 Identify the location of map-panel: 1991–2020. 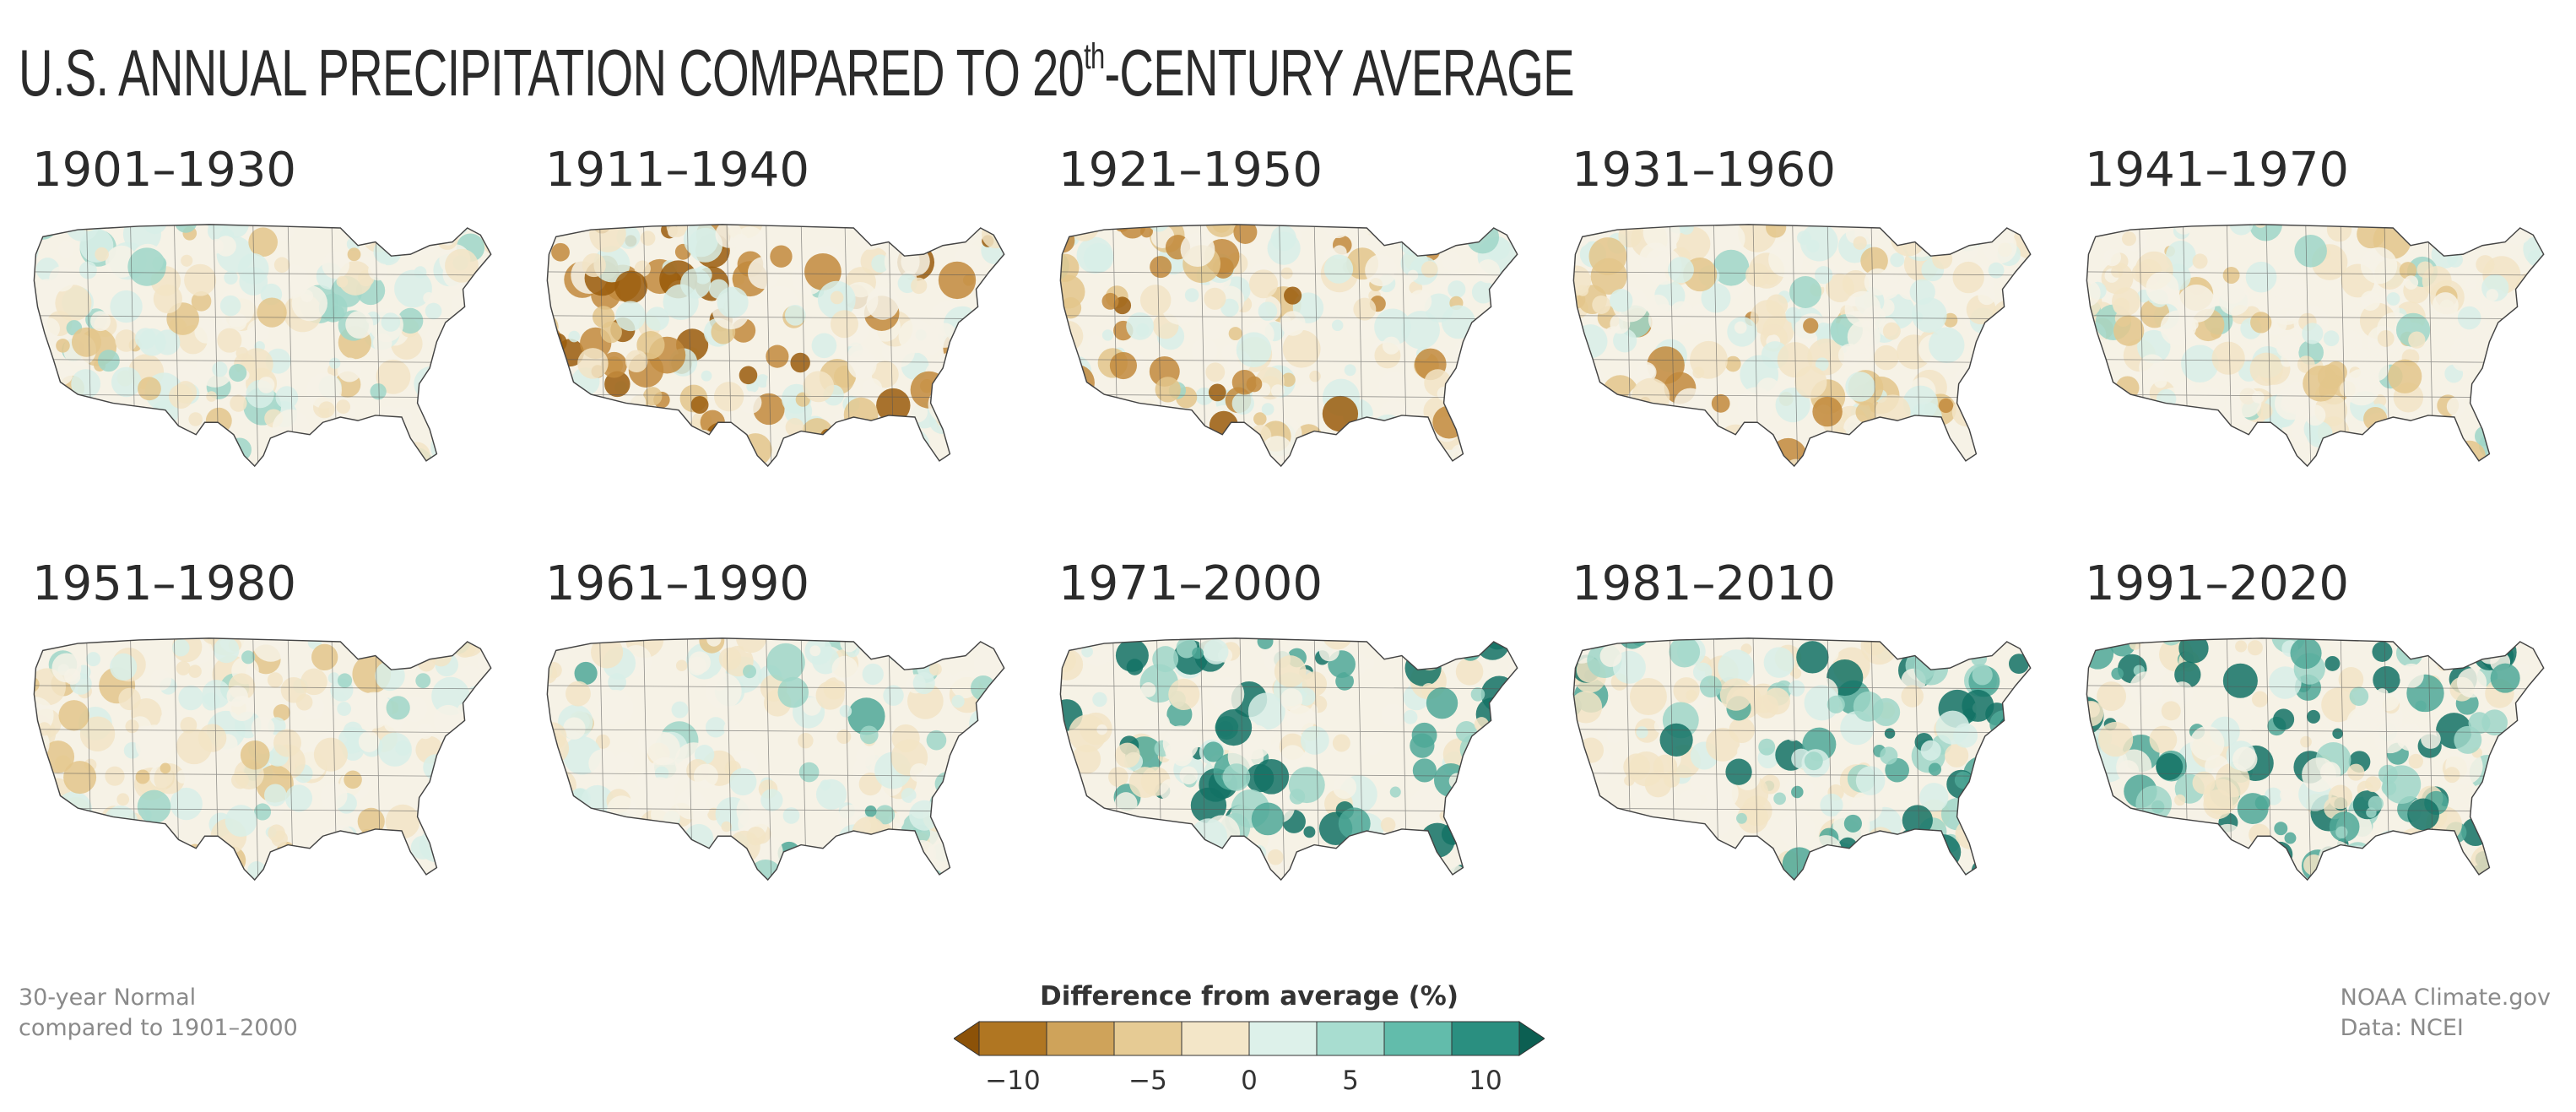
(2327, 743).